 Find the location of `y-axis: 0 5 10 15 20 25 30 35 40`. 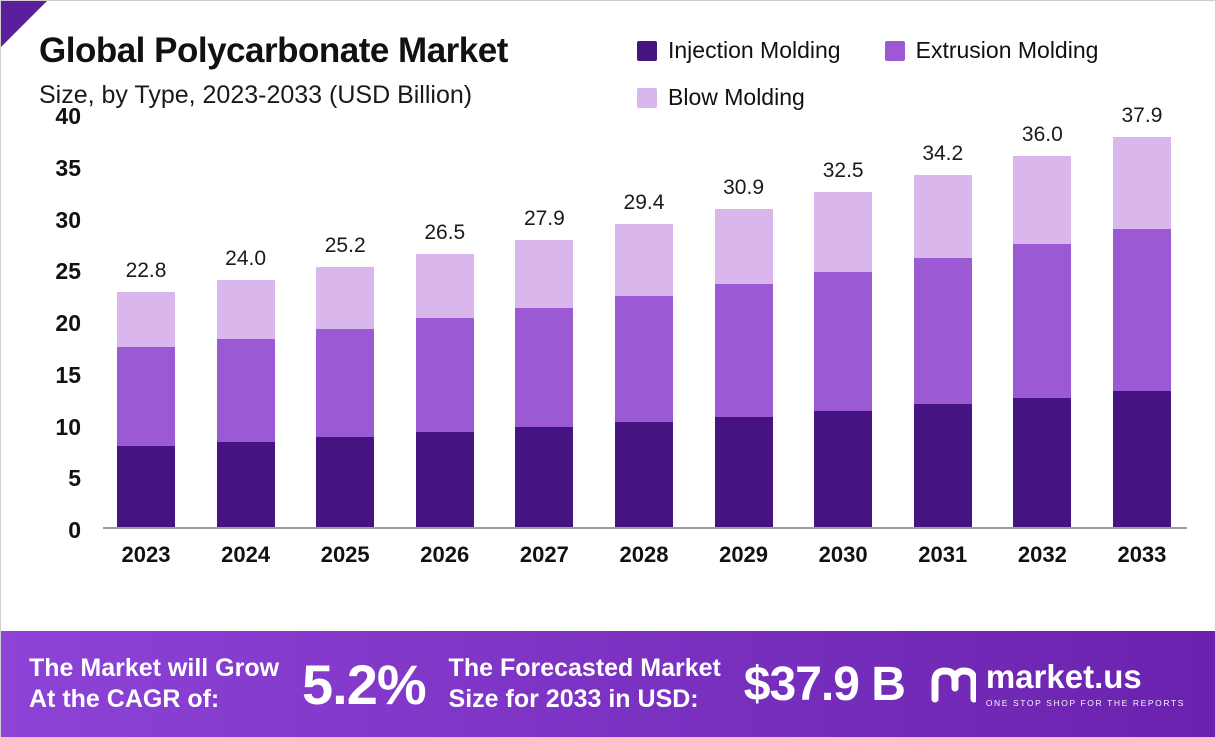

y-axis: 0 5 10 15 20 25 30 35 40 is located at coordinates (60, 323).